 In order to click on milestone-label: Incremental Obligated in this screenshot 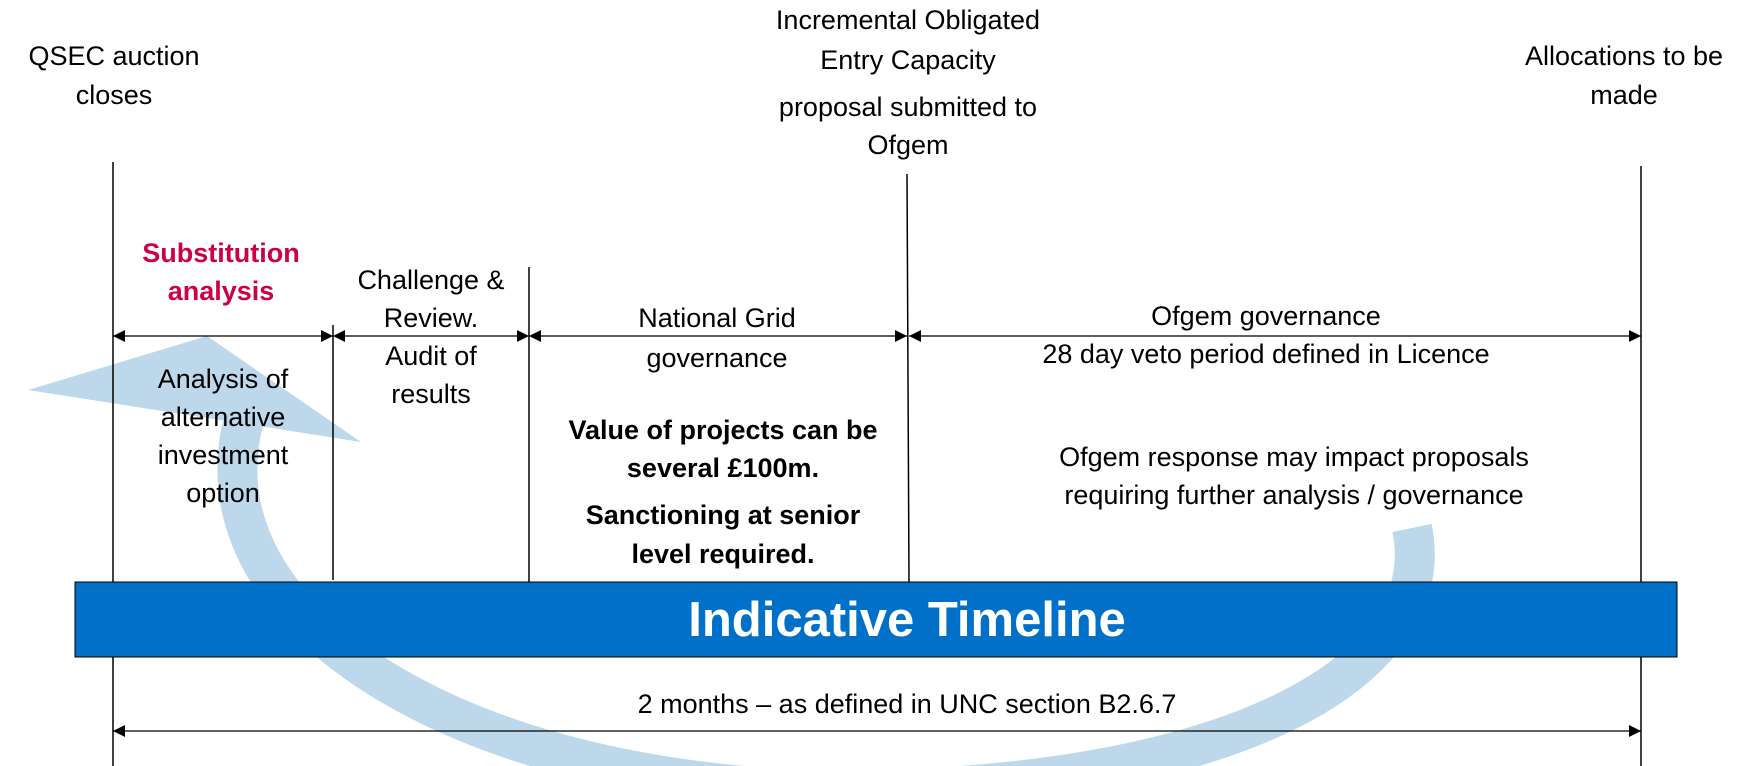, I will do `click(908, 20)`.